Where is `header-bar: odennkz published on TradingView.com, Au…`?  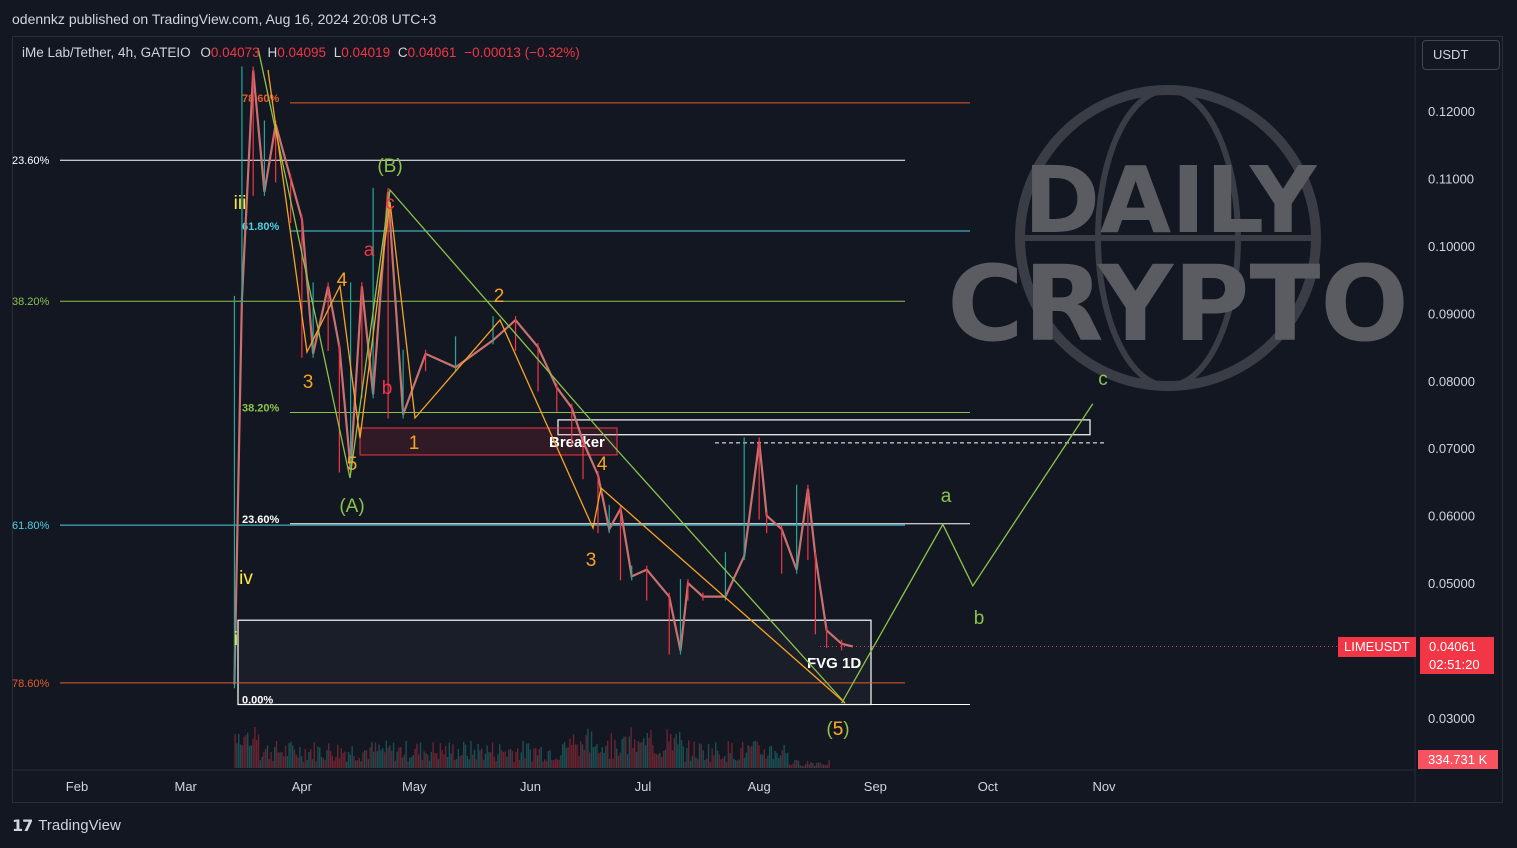 header-bar: odennkz published on TradingView.com, Au… is located at coordinates (758, 18).